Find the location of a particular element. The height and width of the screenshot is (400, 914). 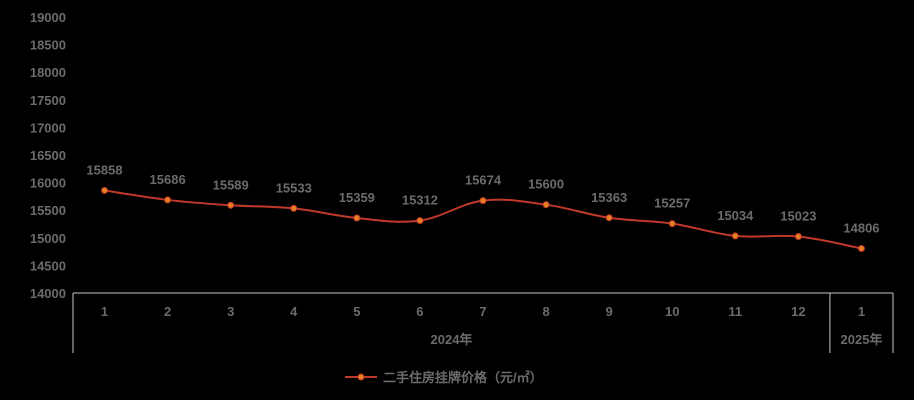

y-tick-label: 16000 is located at coordinates (48, 183).